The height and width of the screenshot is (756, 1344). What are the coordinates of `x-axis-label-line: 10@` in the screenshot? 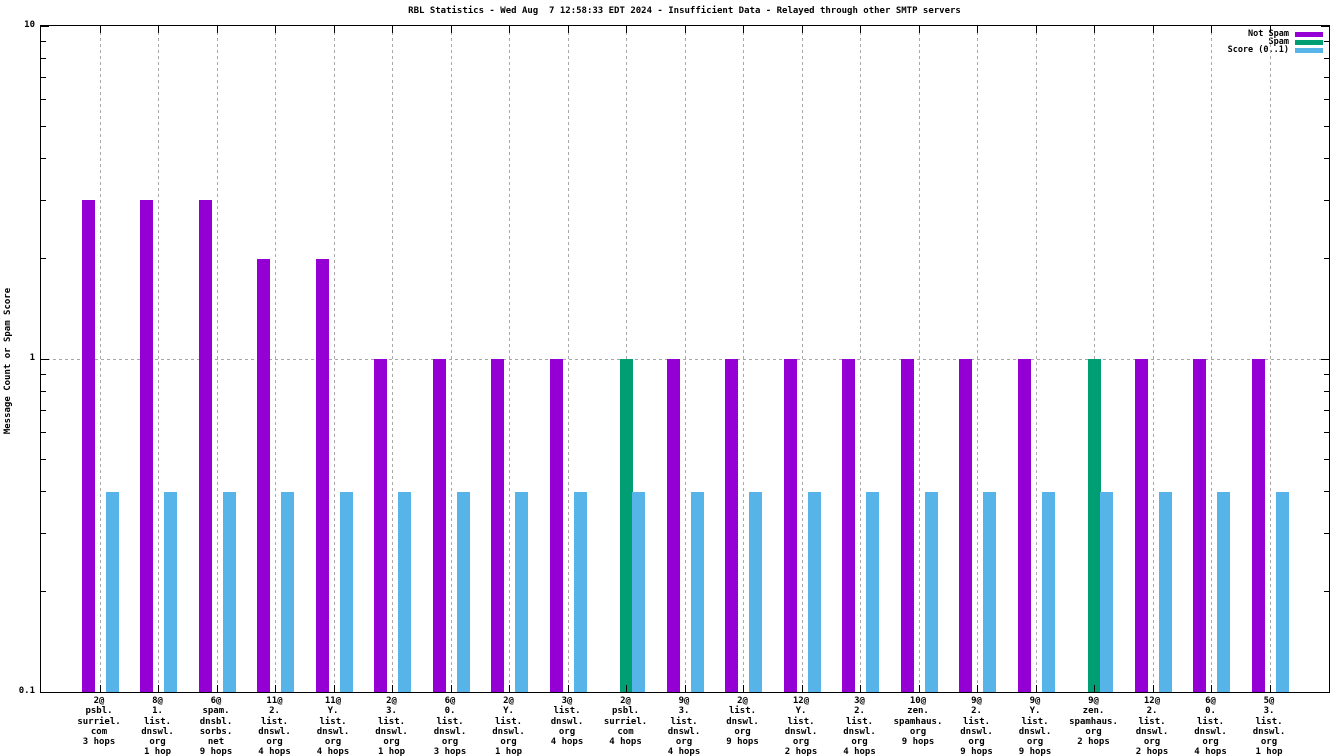 It's located at (918, 701).